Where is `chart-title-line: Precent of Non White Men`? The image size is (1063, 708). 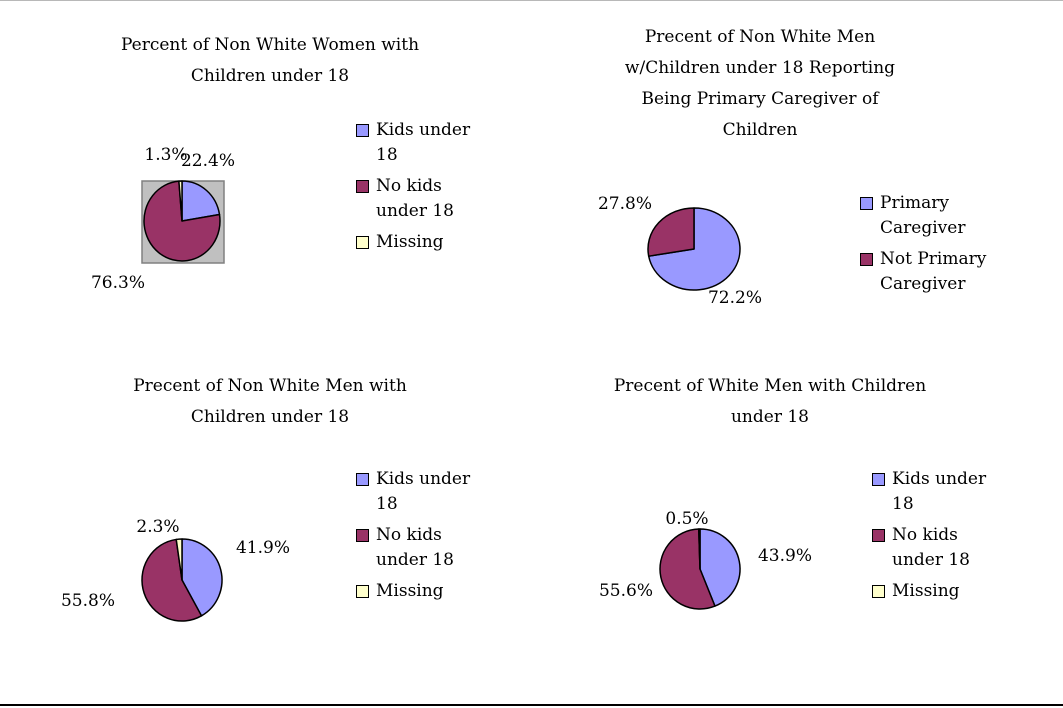 chart-title-line: Precent of Non White Men is located at coordinates (760, 37).